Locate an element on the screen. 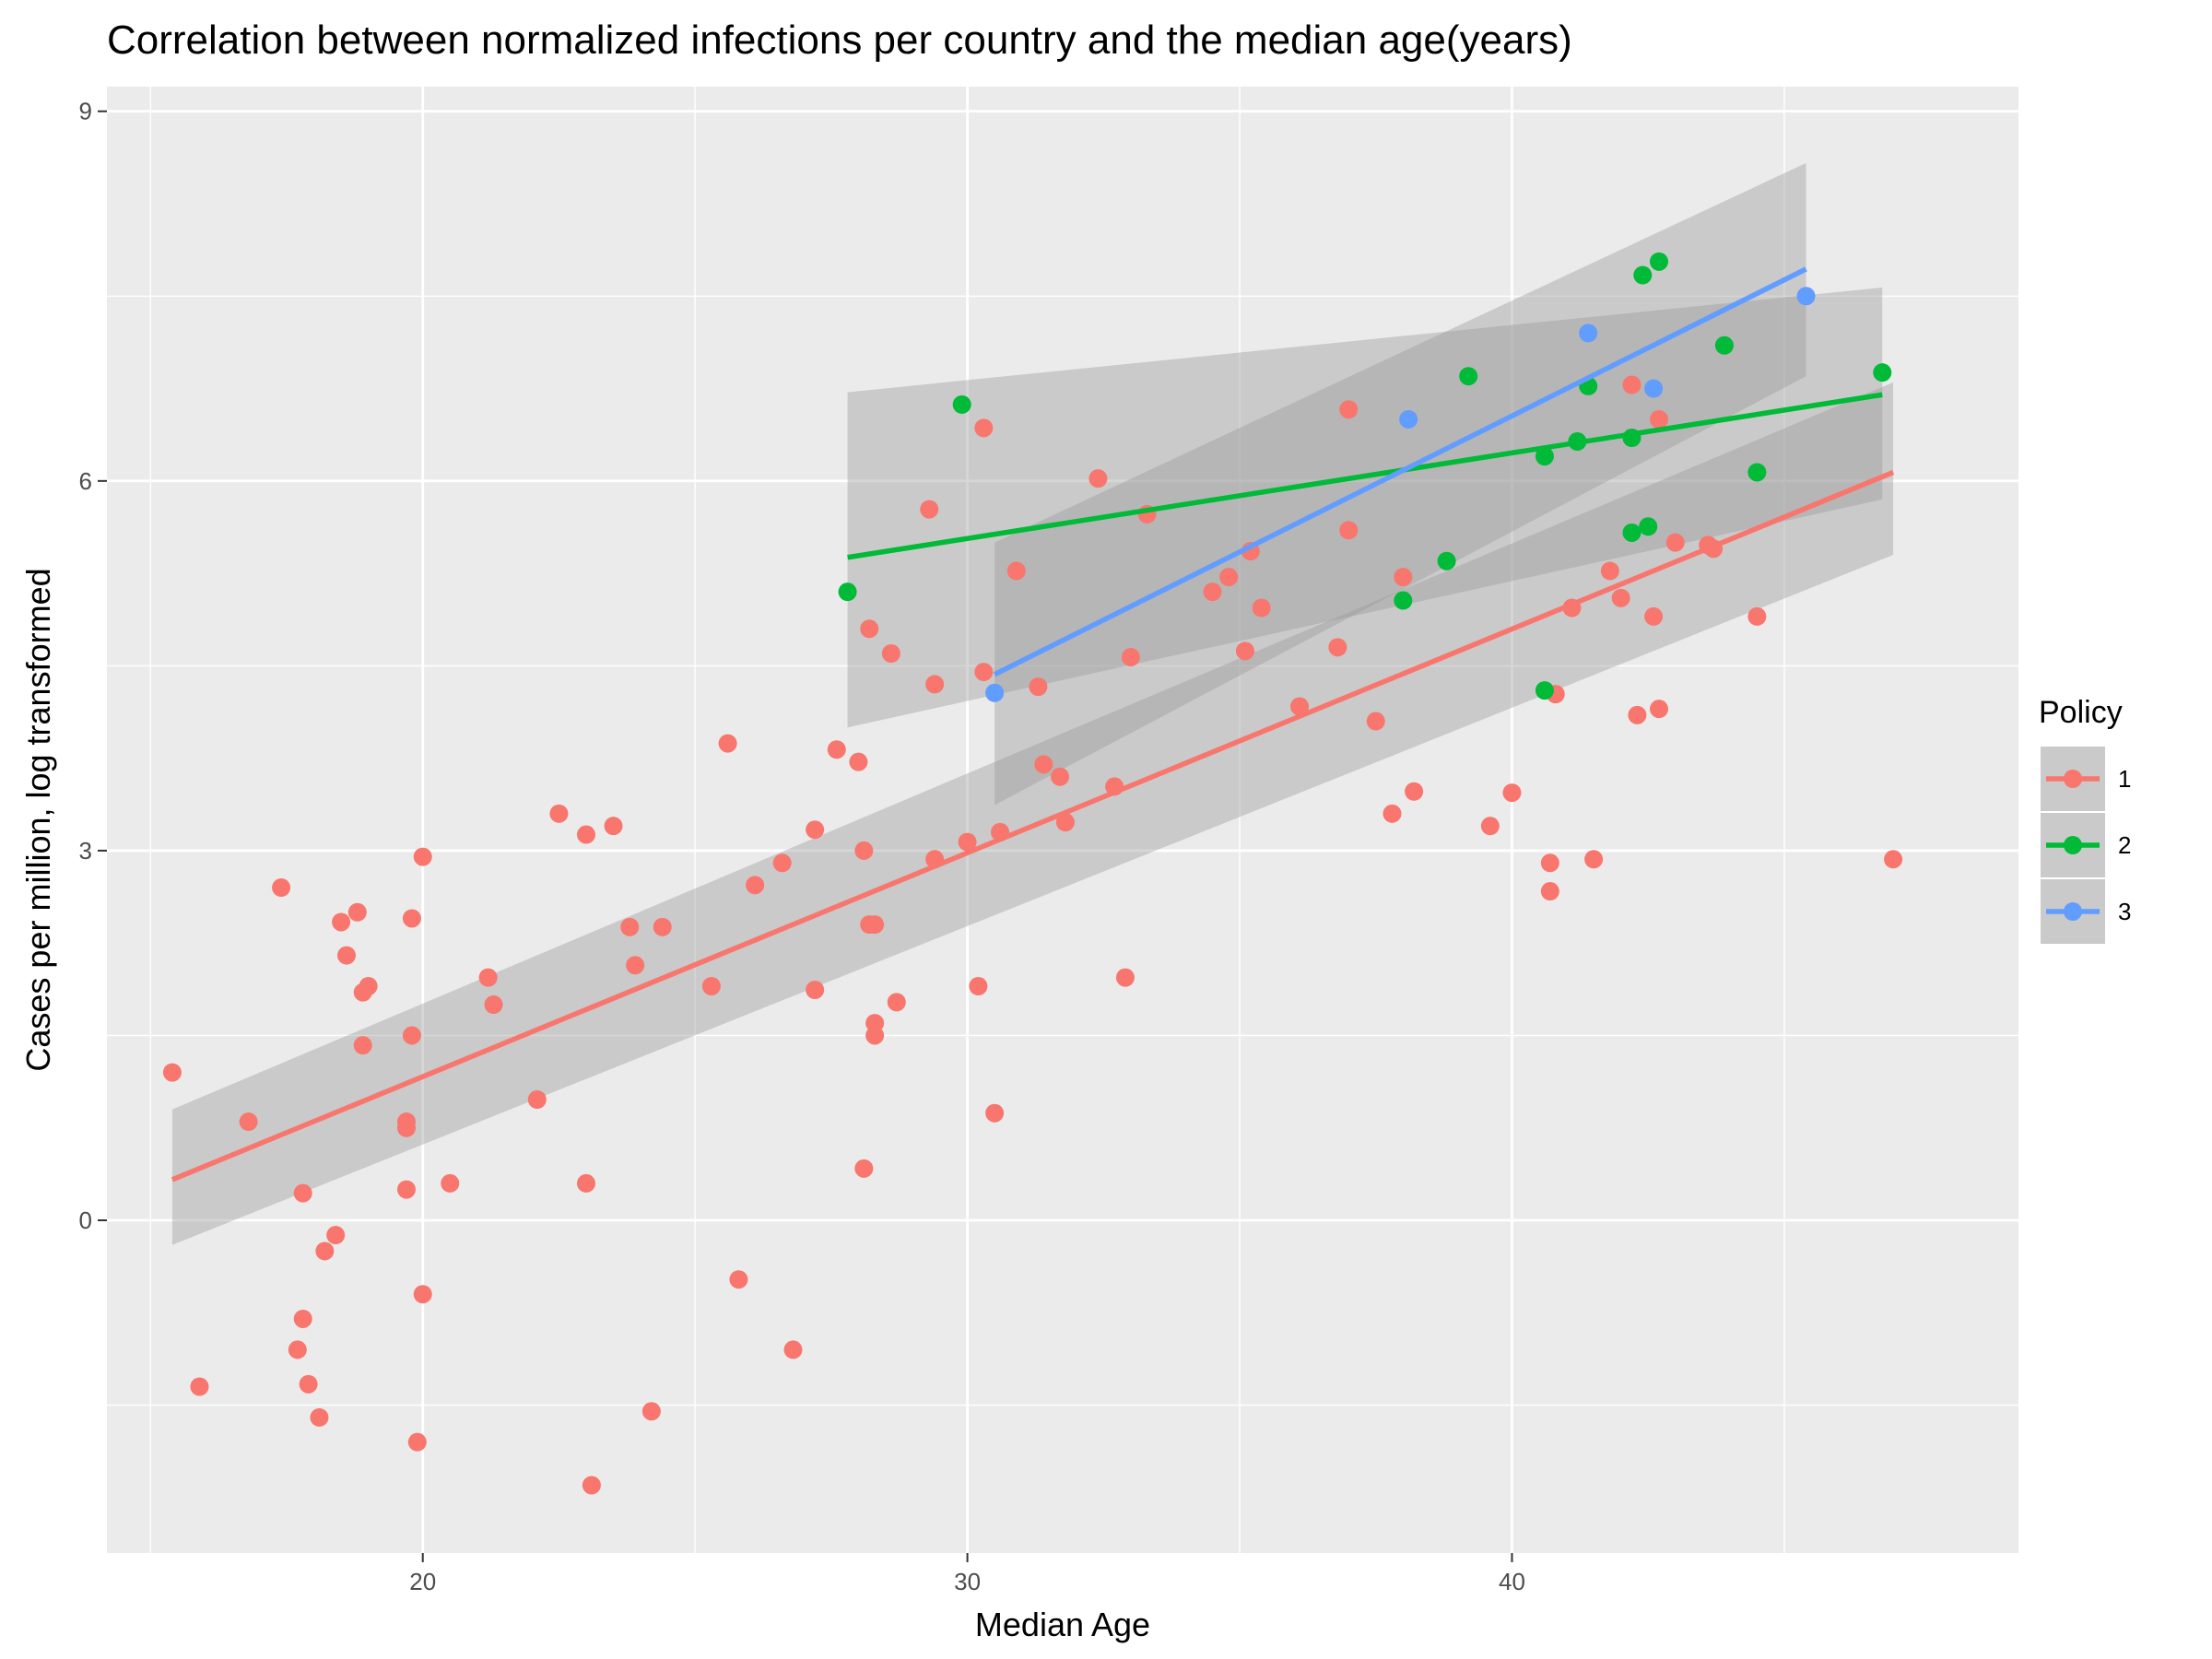  legend-title: Policy is located at coordinates (2081, 712).